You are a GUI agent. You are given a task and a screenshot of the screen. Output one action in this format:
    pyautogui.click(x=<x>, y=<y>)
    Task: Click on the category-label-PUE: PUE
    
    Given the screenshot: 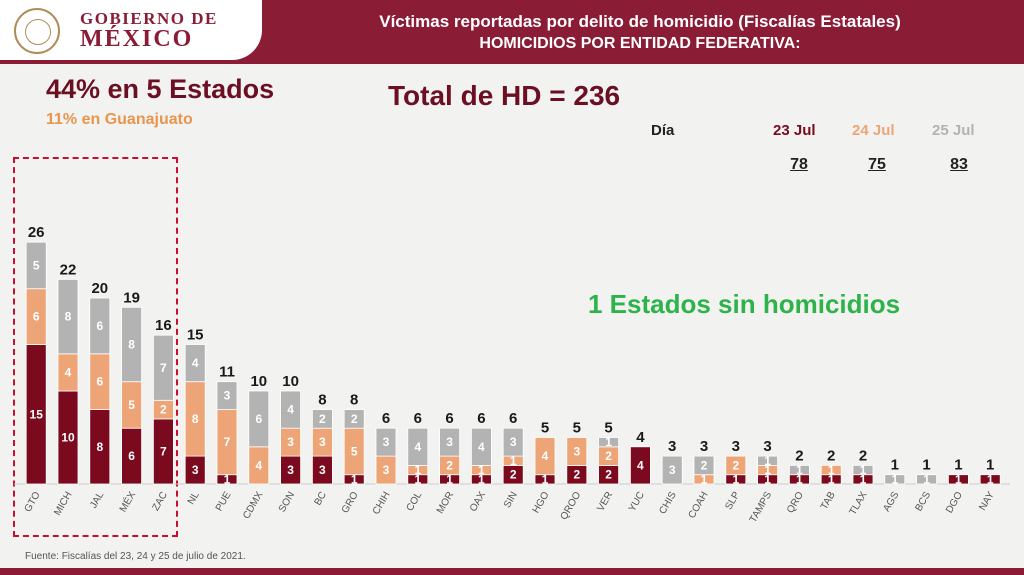 What is the action you would take?
    pyautogui.click(x=224, y=502)
    